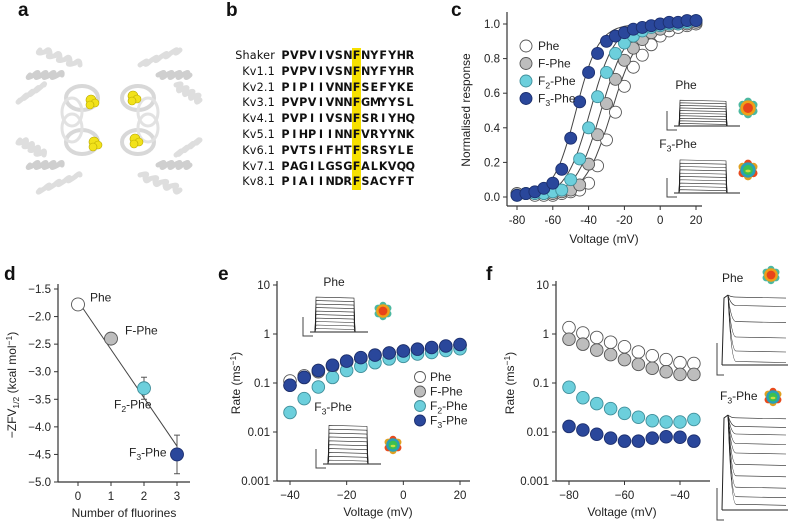 This screenshot has height=522, width=788. Describe the element at coordinates (312, 87) in the screenshot. I see `residue: I` at that location.